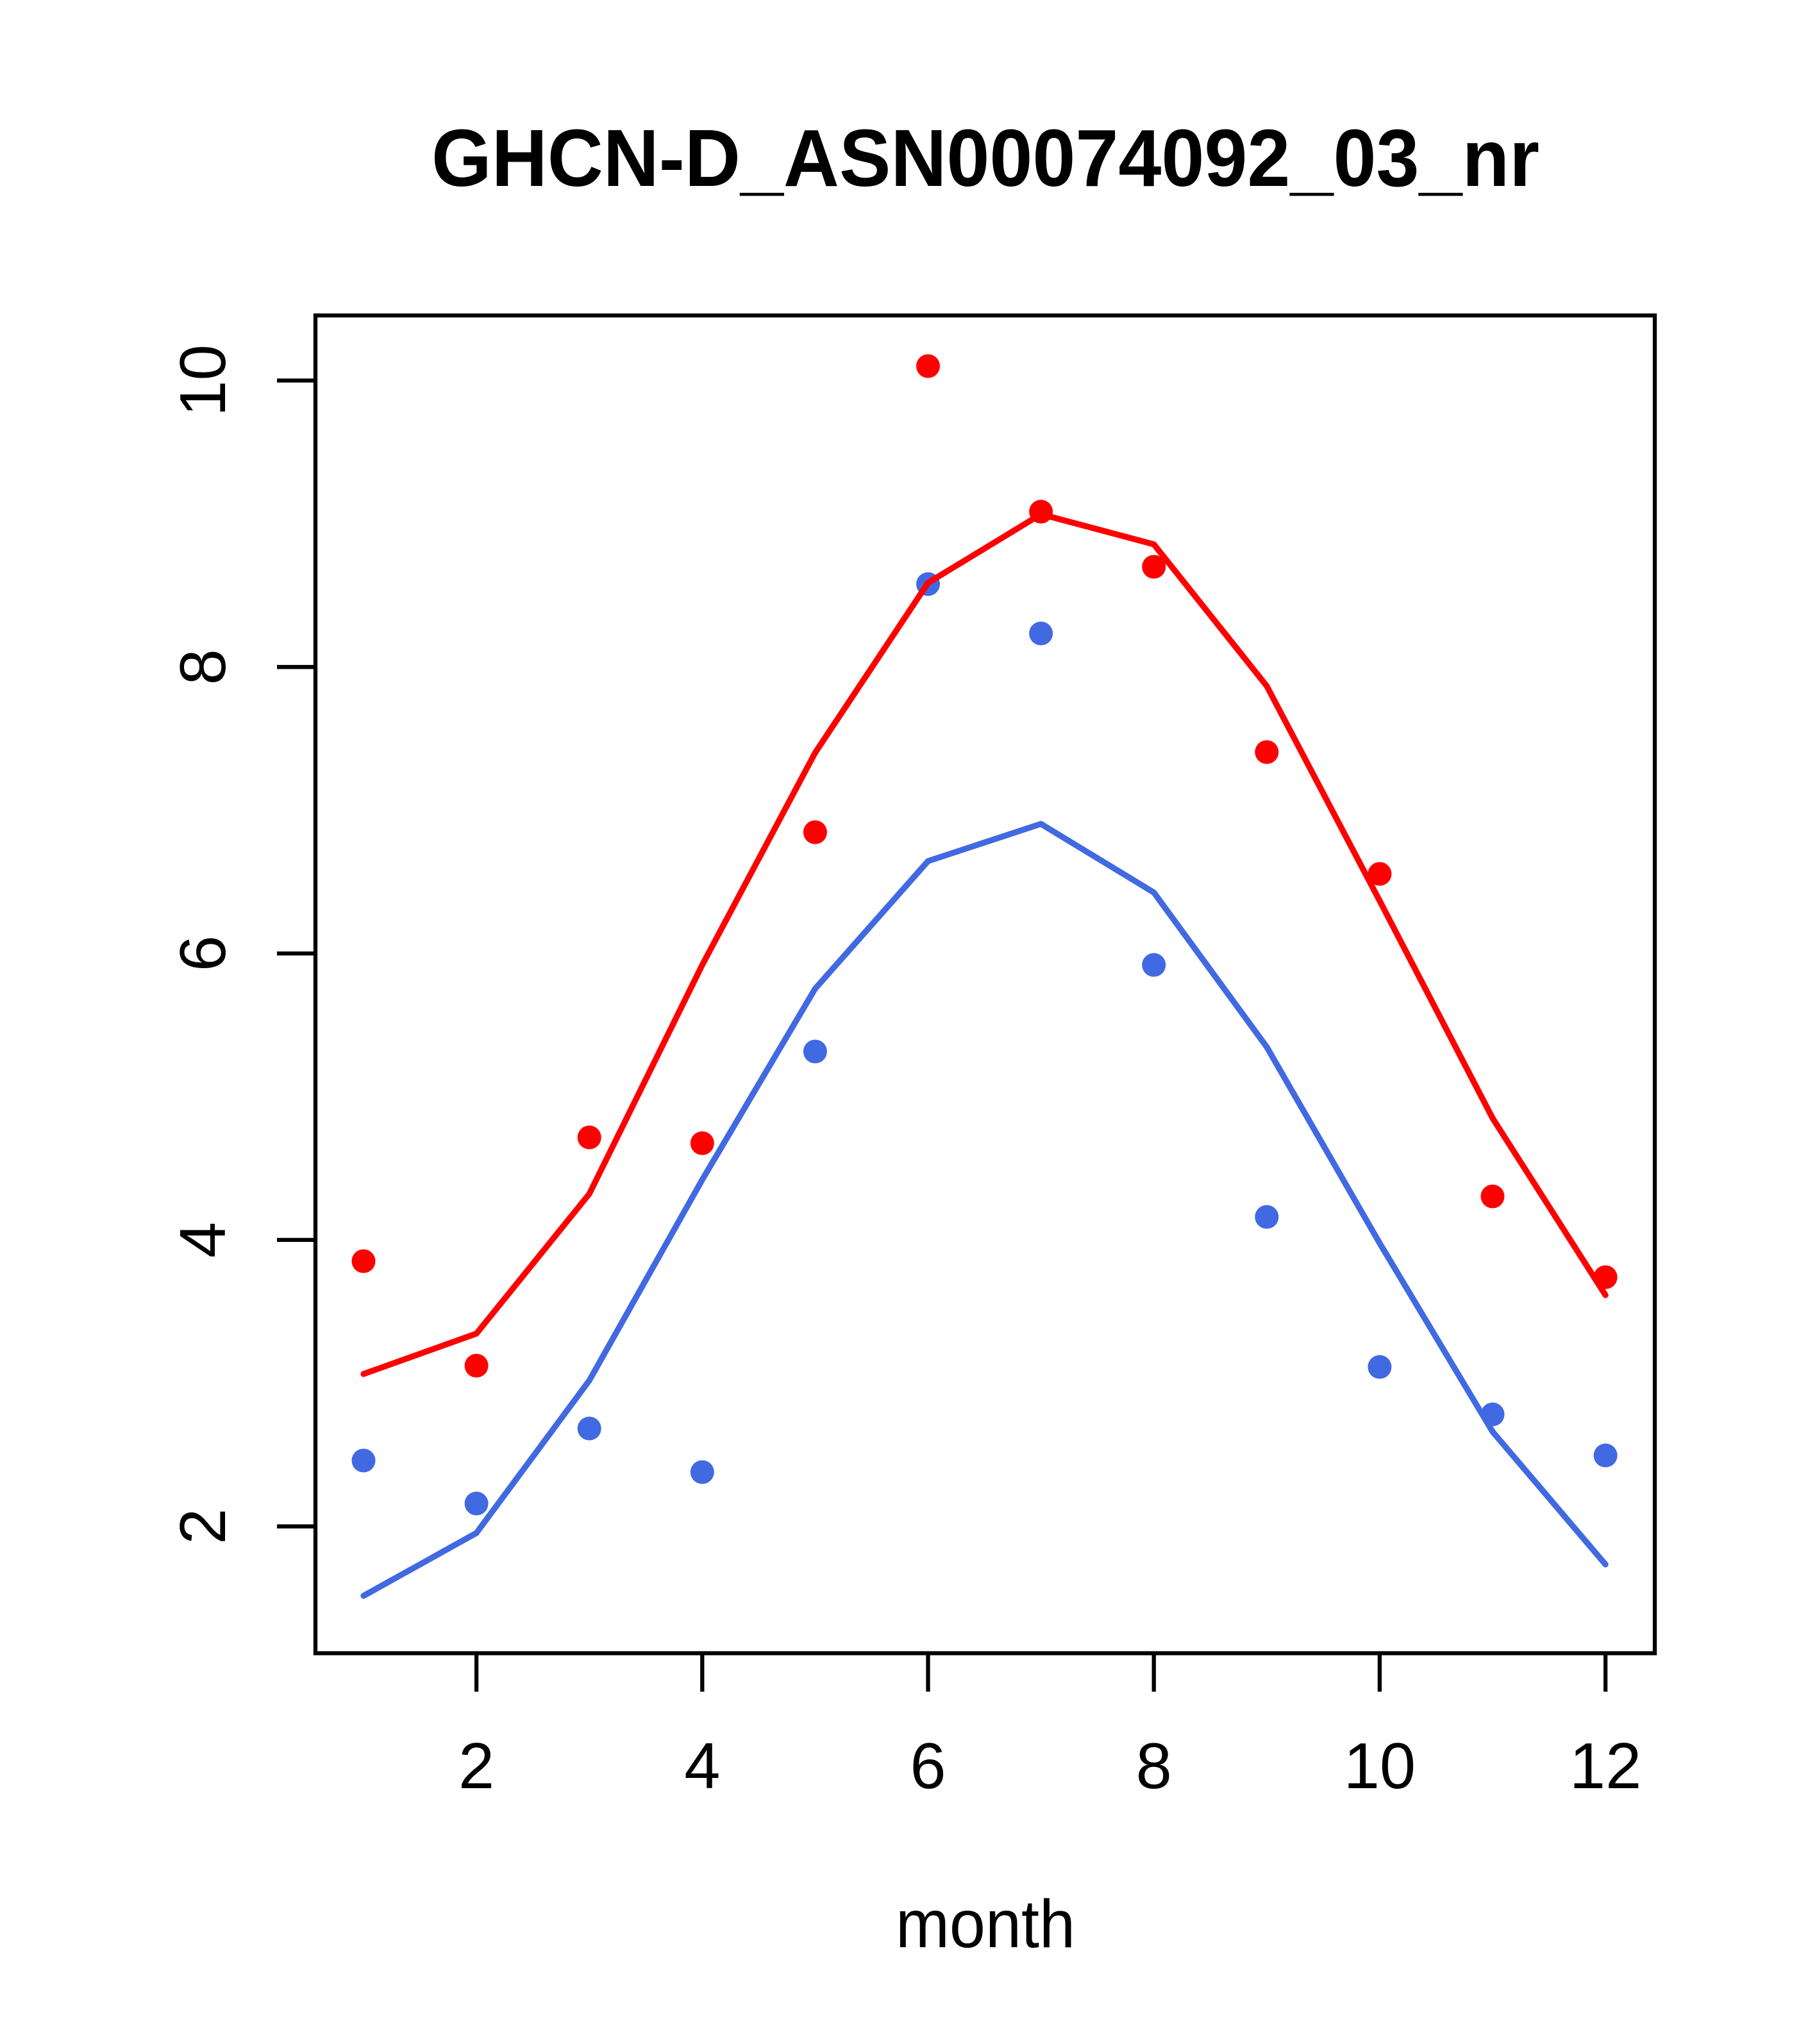  What do you see at coordinates (1605, 1766) in the screenshot?
I see `svg-text: 12` at bounding box center [1605, 1766].